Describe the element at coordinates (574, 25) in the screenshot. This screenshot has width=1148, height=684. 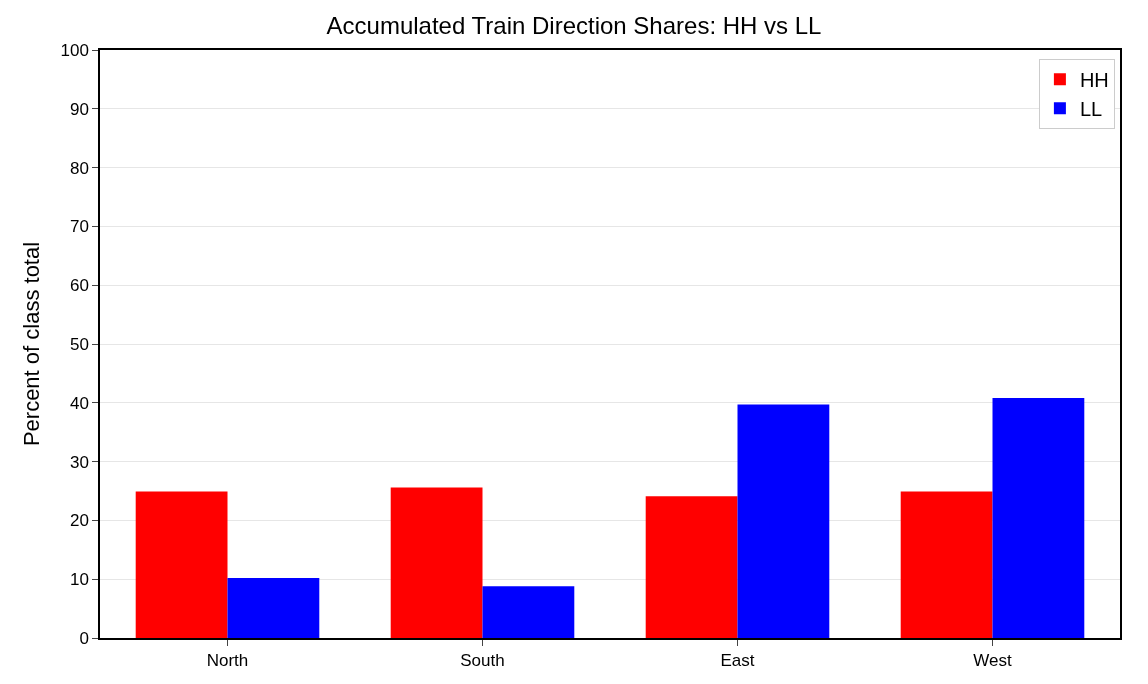
I see `chart-title: Accumulated Train Direction Shares: HH vs LL` at that location.